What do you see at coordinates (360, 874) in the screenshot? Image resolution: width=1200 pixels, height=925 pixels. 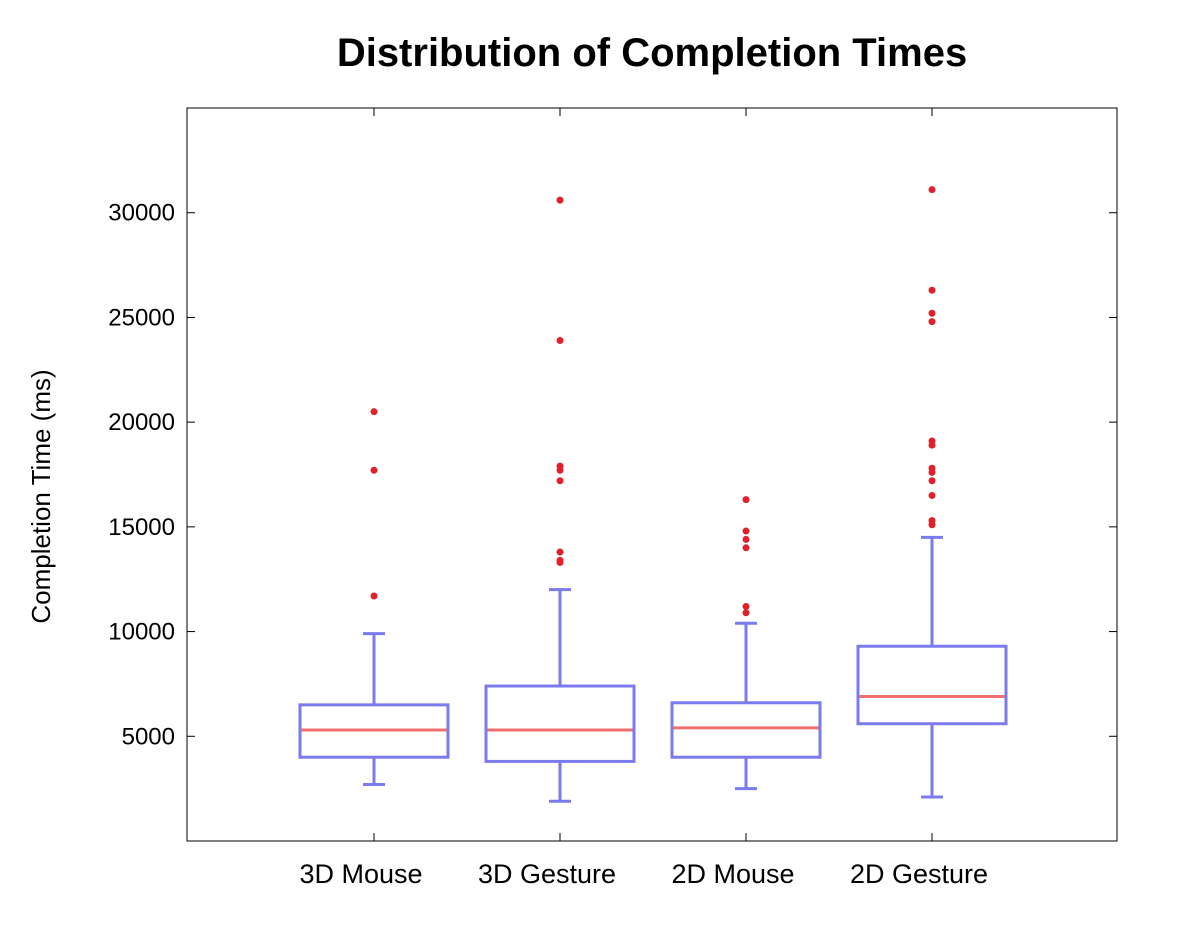 I see `x-tick-label: 3D Mouse` at bounding box center [360, 874].